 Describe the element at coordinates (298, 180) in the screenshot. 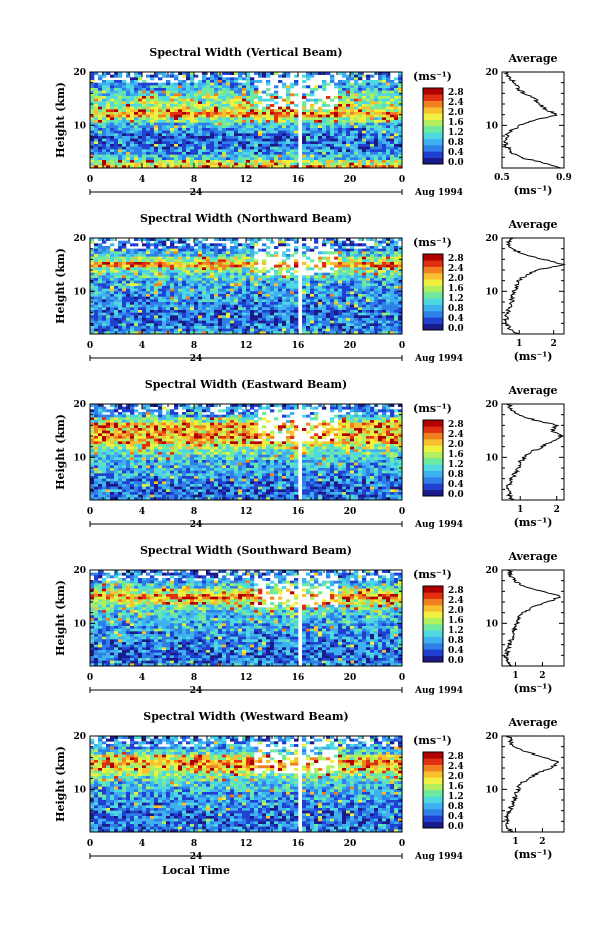

I see `x-tick-label: 16` at that location.